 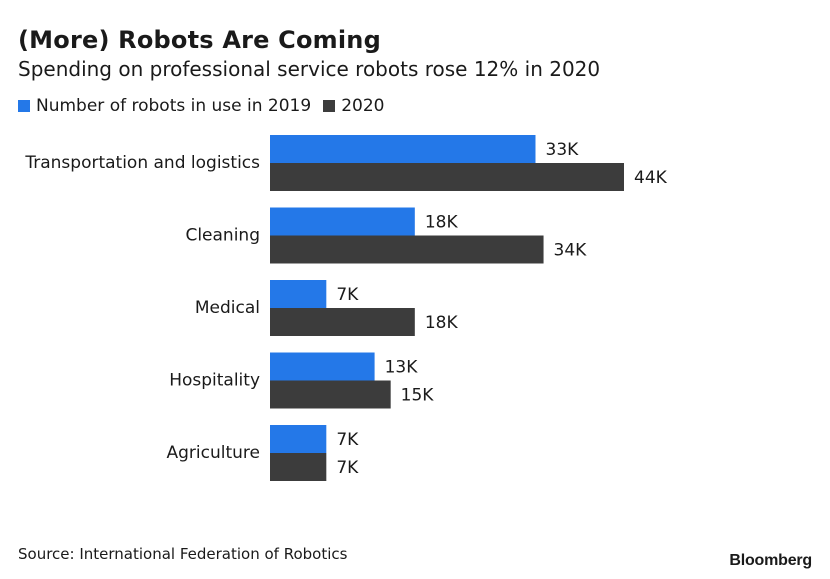 What do you see at coordinates (418, 396) in the screenshot?
I see `data-label-hospitality-1: 15K` at bounding box center [418, 396].